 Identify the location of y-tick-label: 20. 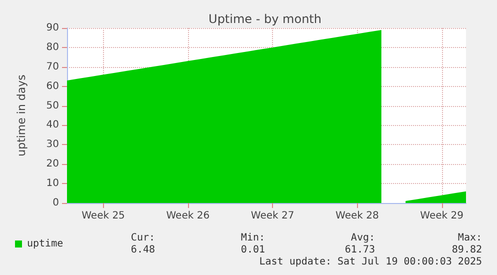
(52, 164).